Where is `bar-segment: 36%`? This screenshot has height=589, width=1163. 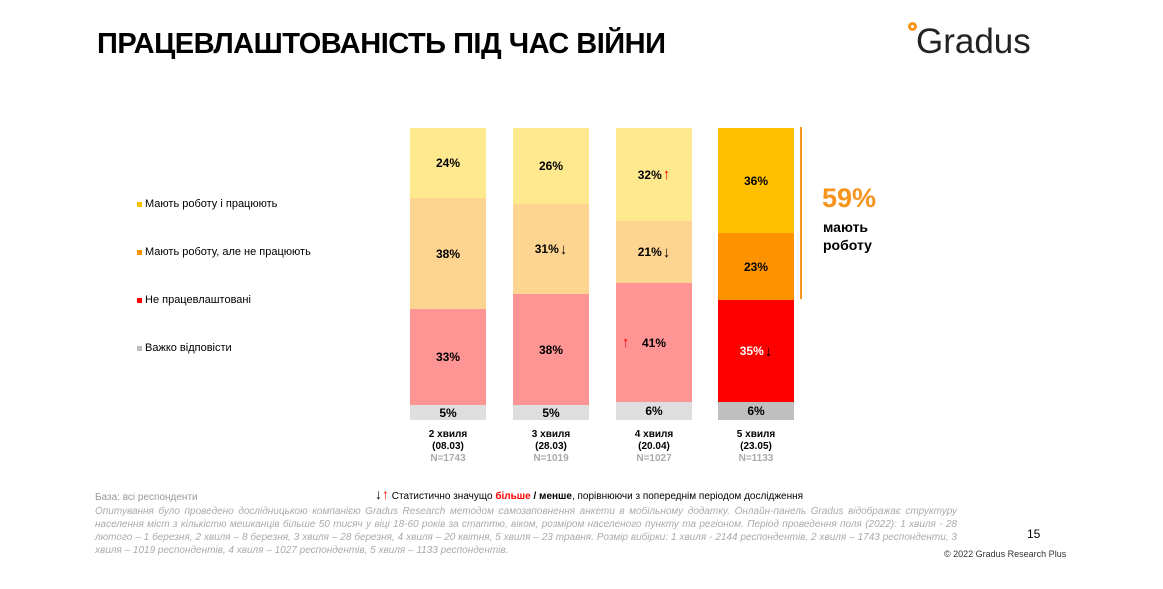 bar-segment: 36% is located at coordinates (756, 181).